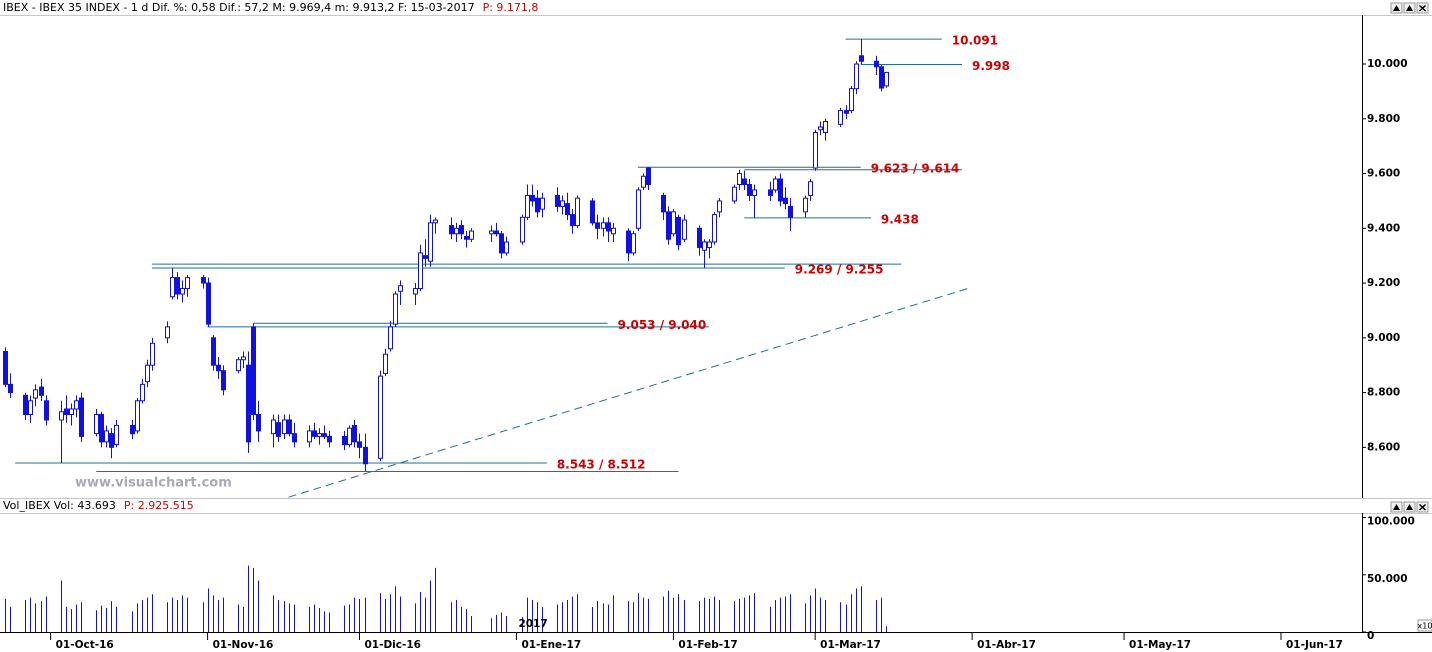 Image resolution: width=1432 pixels, height=652 pixels. What do you see at coordinates (915, 169) in the screenshot?
I see `level-label: 9.623 / 9.614` at bounding box center [915, 169].